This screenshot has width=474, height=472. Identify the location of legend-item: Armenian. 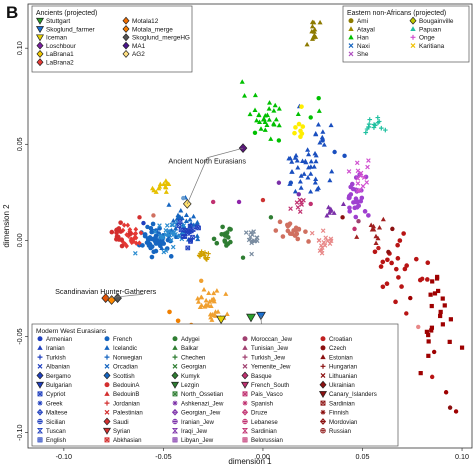
(54, 339).